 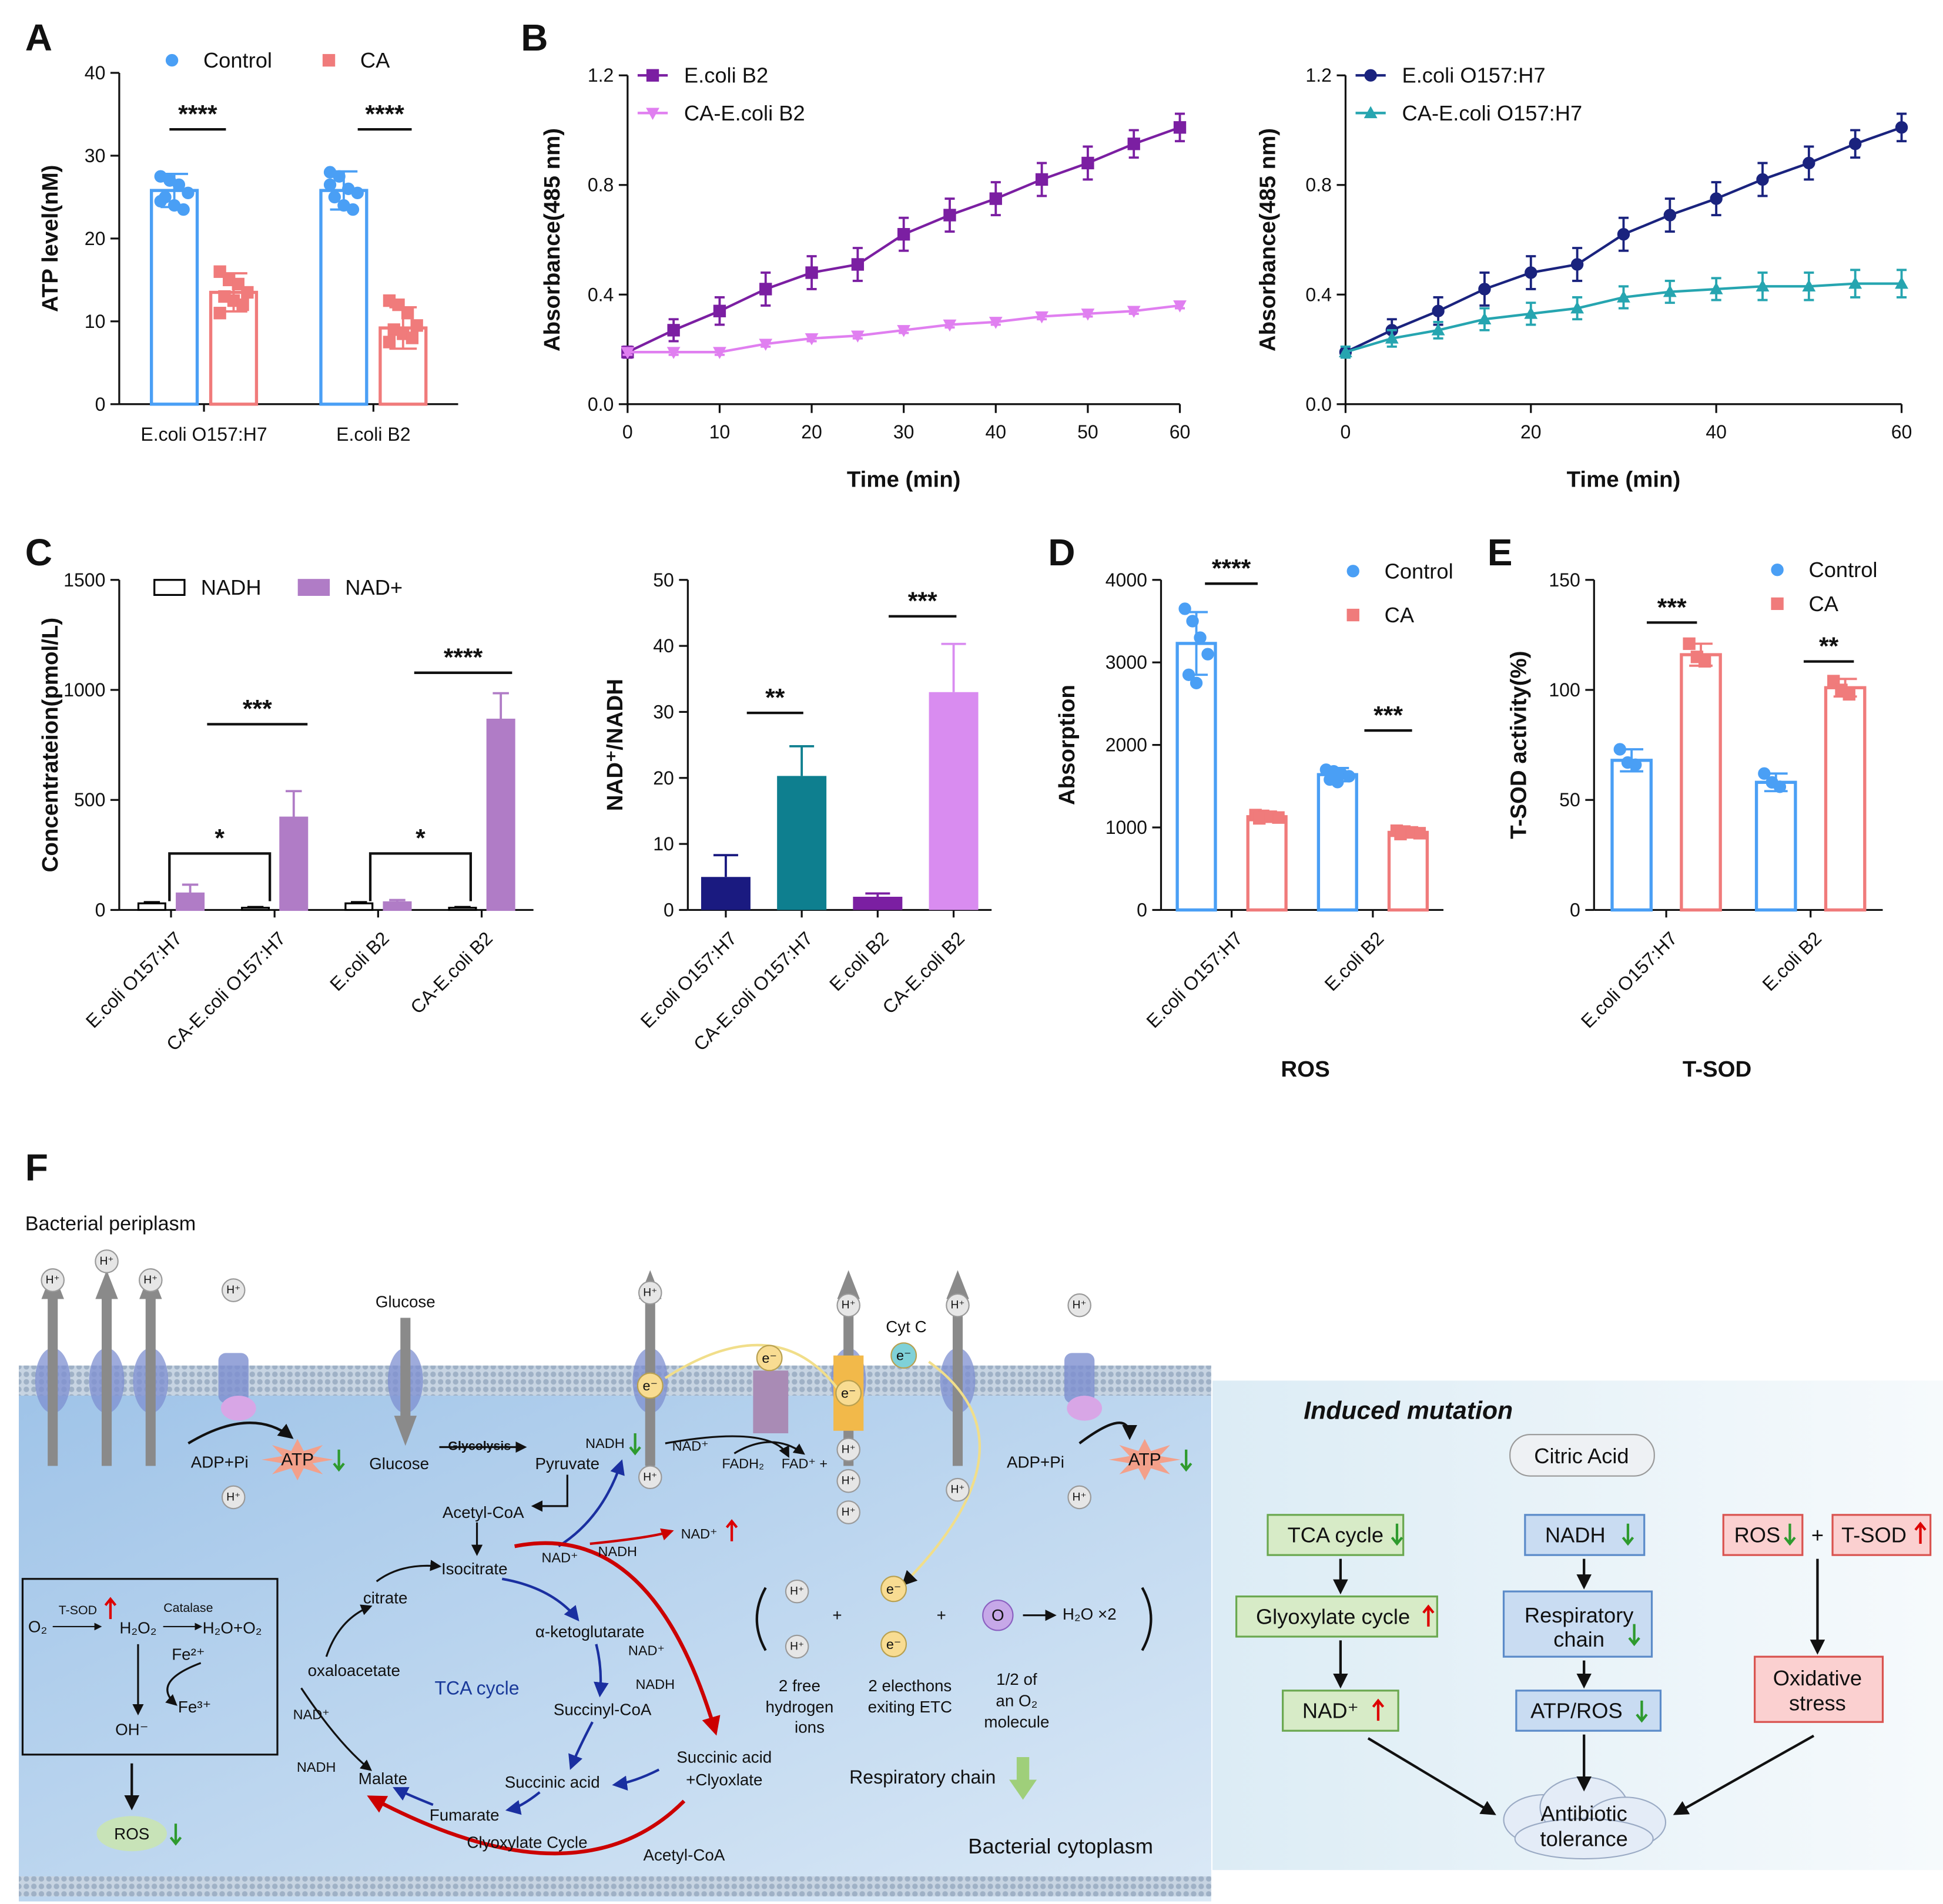 I want to click on legend-label: CA-E.coli O157:H7, so click(x=1493, y=113).